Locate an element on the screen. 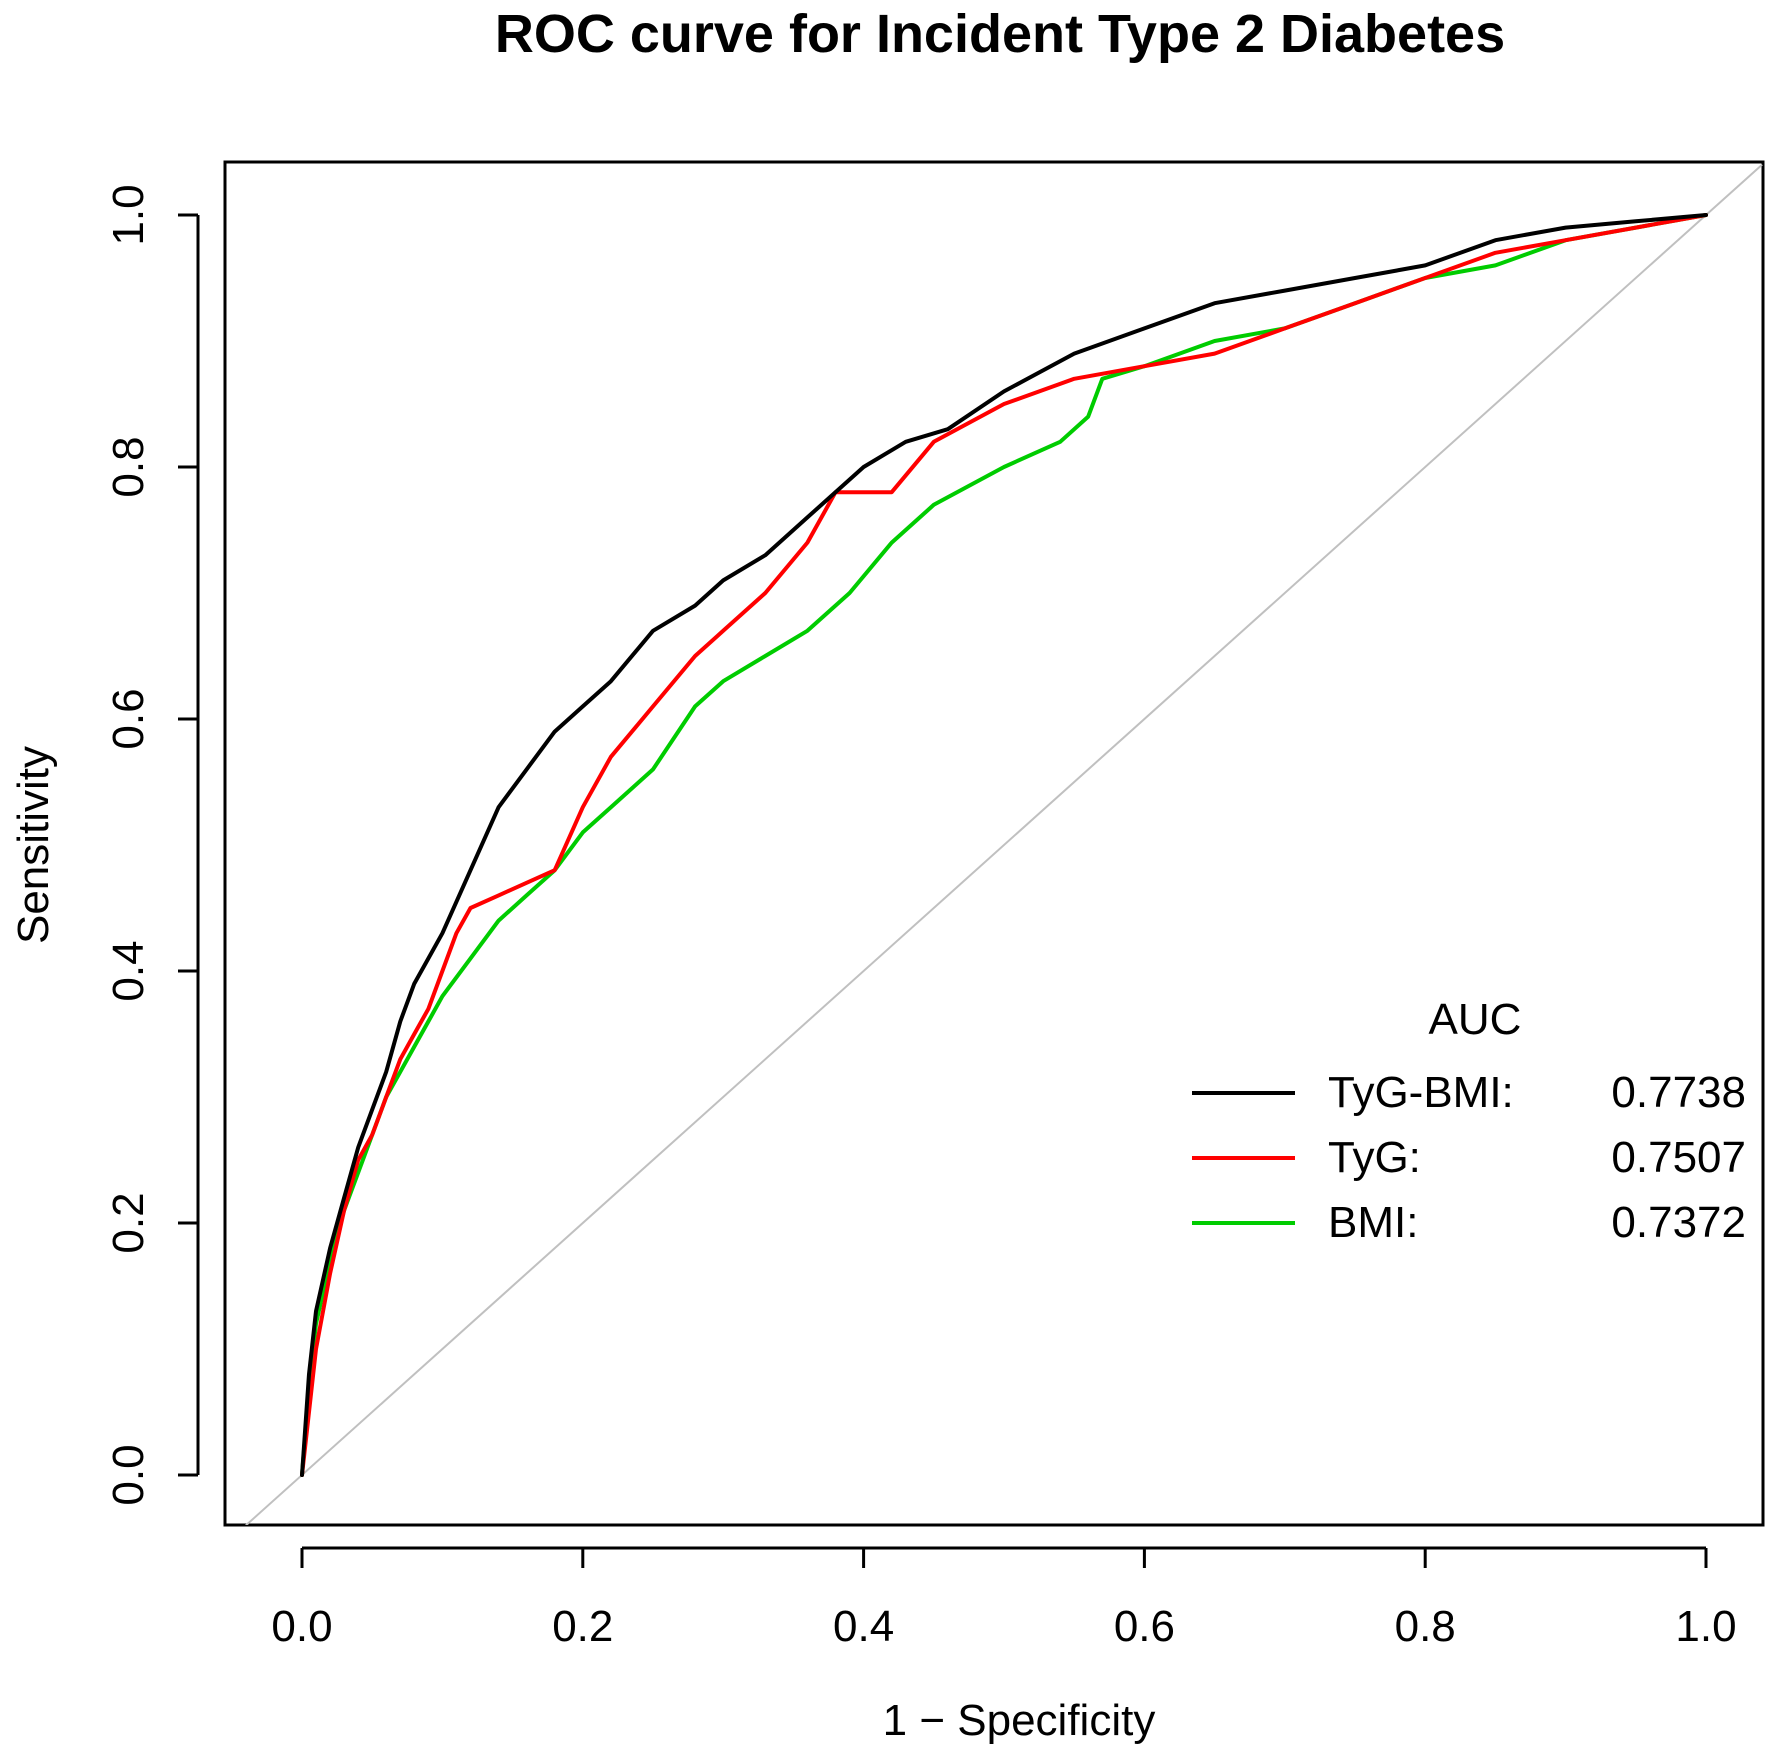 The width and height of the screenshot is (1791, 1759). x-tick-label: 0.0 is located at coordinates (301, 1626).